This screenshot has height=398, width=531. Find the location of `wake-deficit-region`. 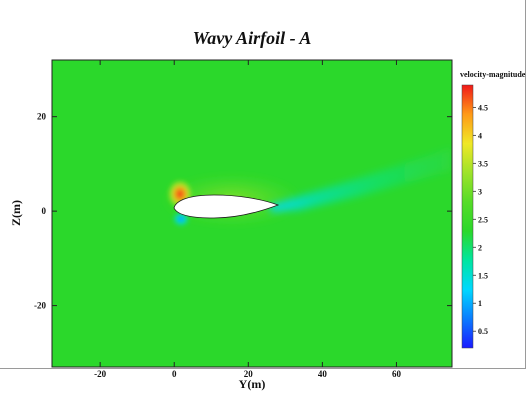

wake-deficit-region is located at coordinates (360, 180).